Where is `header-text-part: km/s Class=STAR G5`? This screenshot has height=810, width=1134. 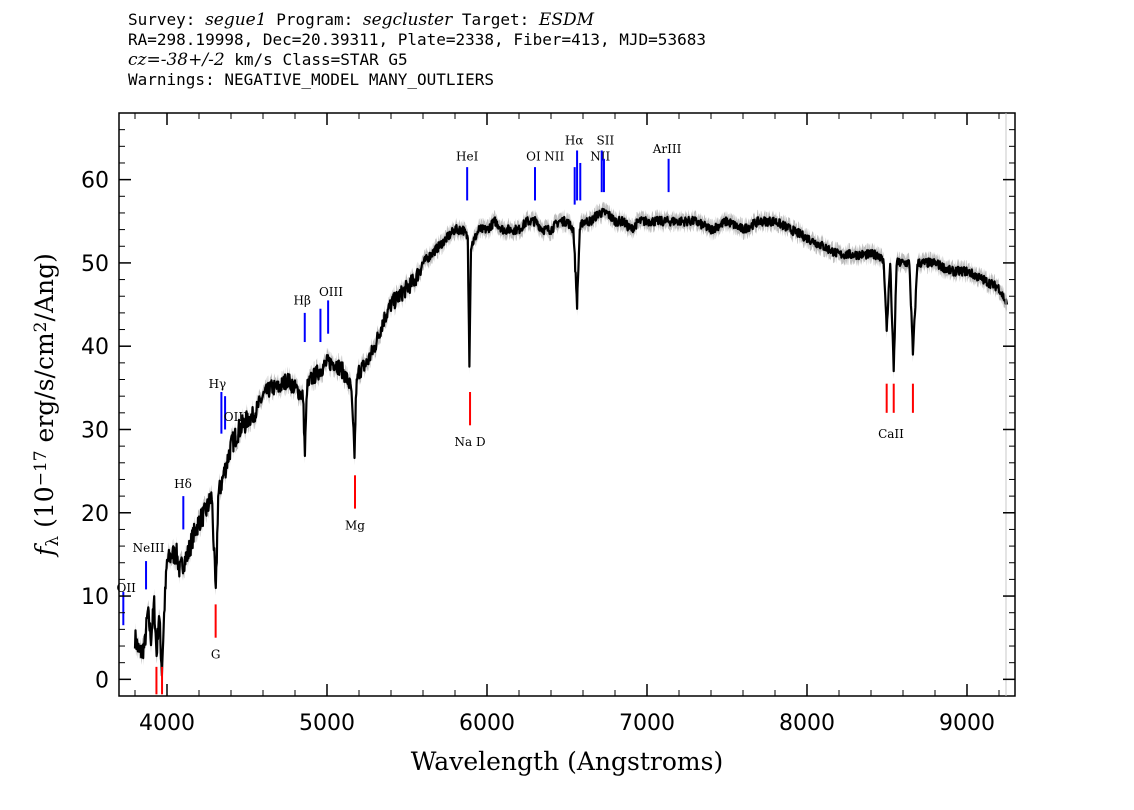 header-text-part: km/s Class=STAR G5 is located at coordinates (316, 59).